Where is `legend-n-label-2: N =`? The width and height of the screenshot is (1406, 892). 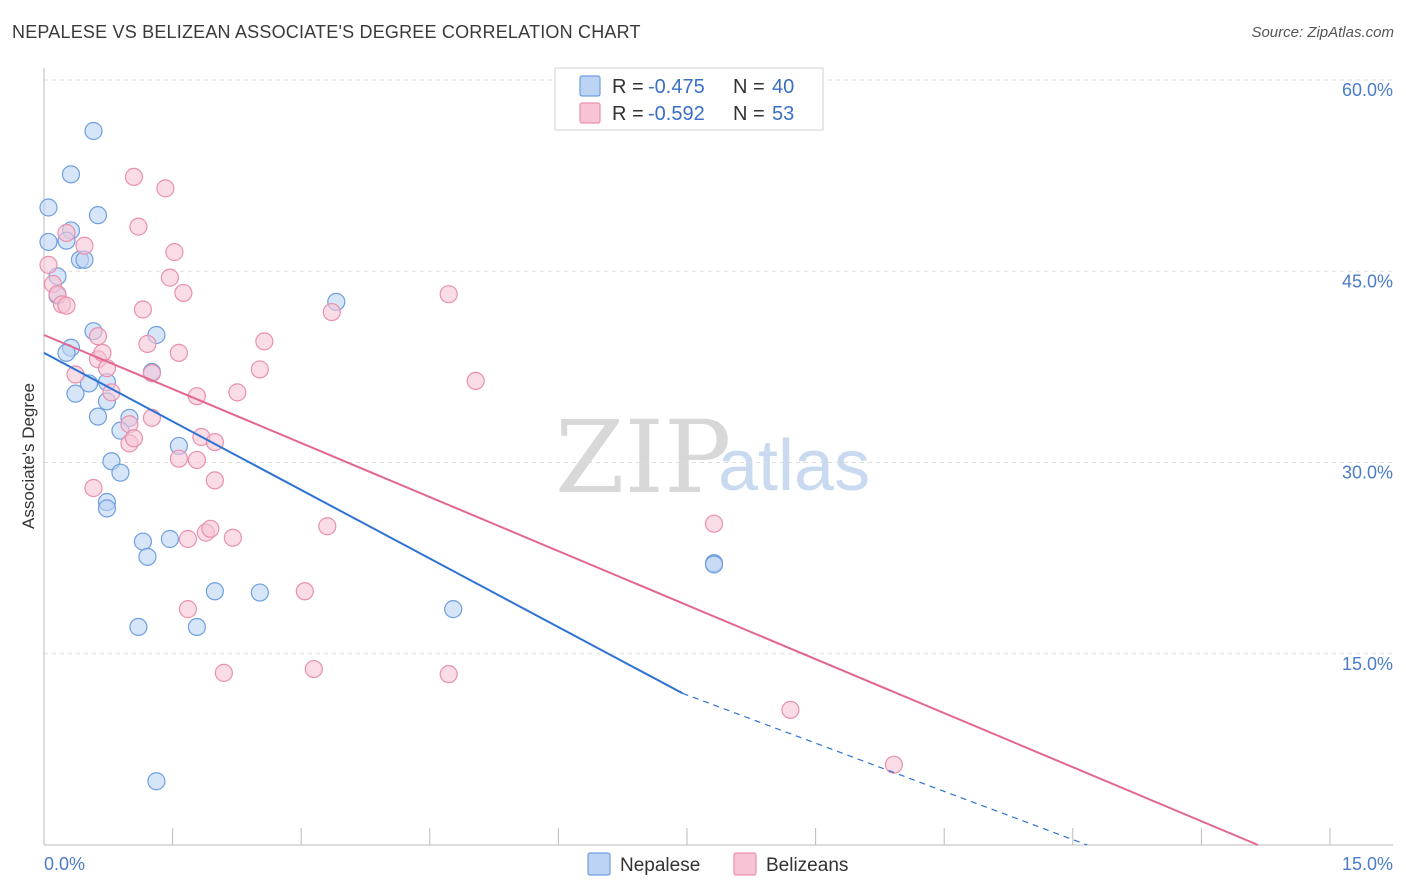 legend-n-label-2: N = is located at coordinates (749, 114).